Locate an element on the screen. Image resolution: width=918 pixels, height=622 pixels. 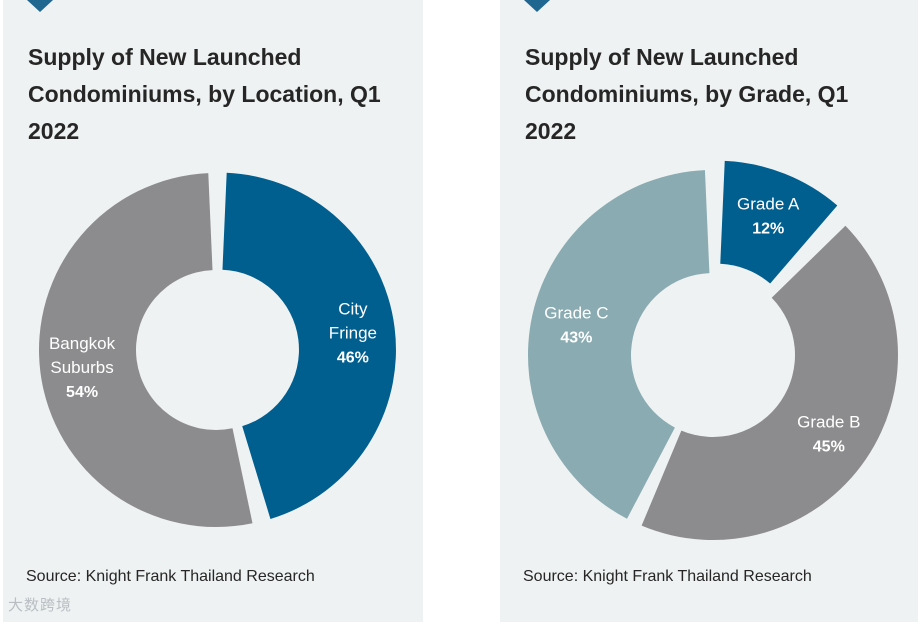
slice-label: City is located at coordinates (353, 309).